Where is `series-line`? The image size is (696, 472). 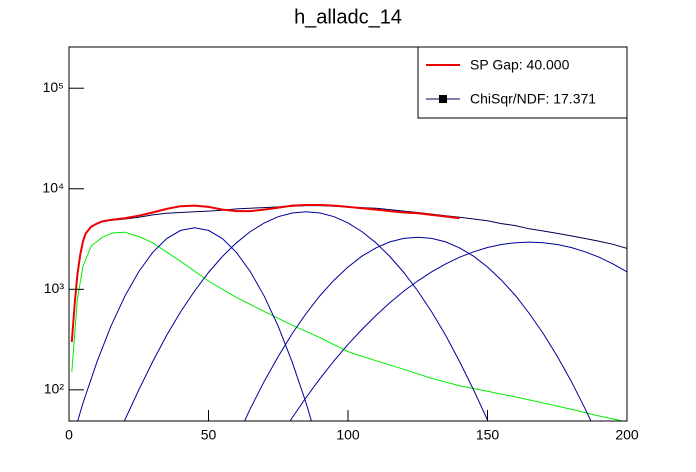 series-line is located at coordinates (194, 324).